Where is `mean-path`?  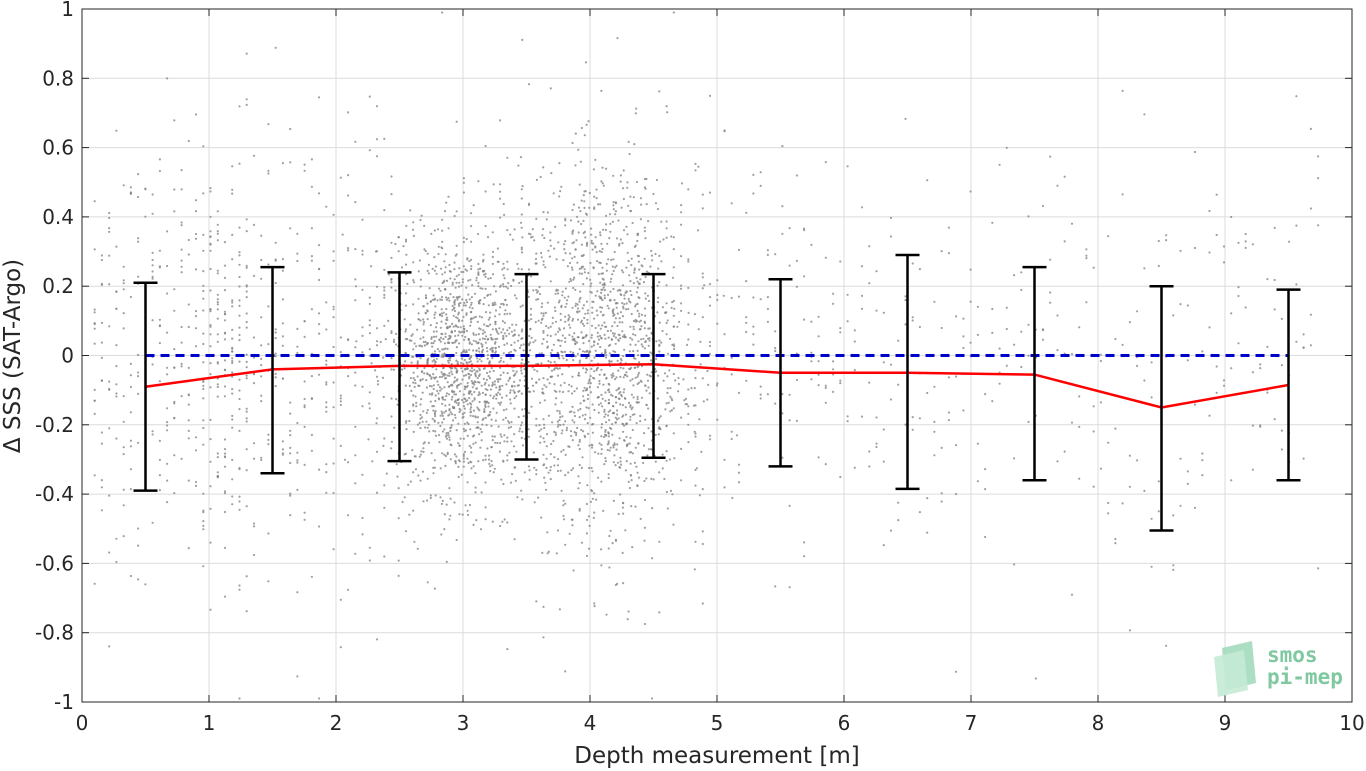 mean-path is located at coordinates (717, 385).